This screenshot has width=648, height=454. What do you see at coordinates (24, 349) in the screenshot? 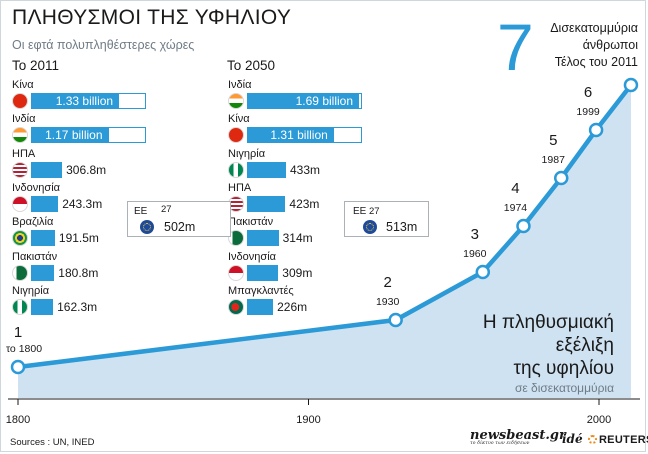
I see `data-point-year-label: το 1800` at bounding box center [24, 349].